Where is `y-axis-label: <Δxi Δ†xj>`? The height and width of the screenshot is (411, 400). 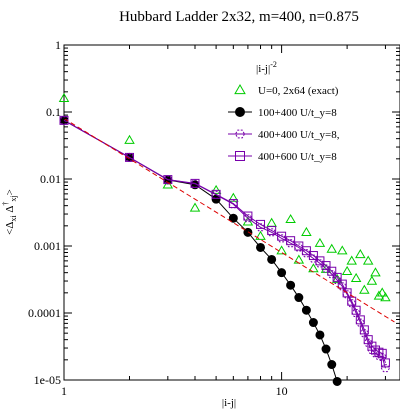
y-axis-label: <Δxi Δ†xj> is located at coordinates (9, 212).